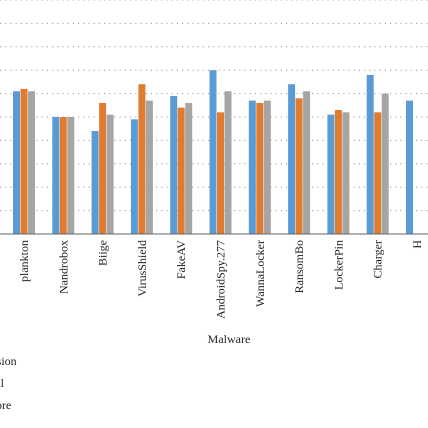  Describe the element at coordinates (63, 267) in the screenshot. I see `x-tick-label: Nandrobox` at that location.